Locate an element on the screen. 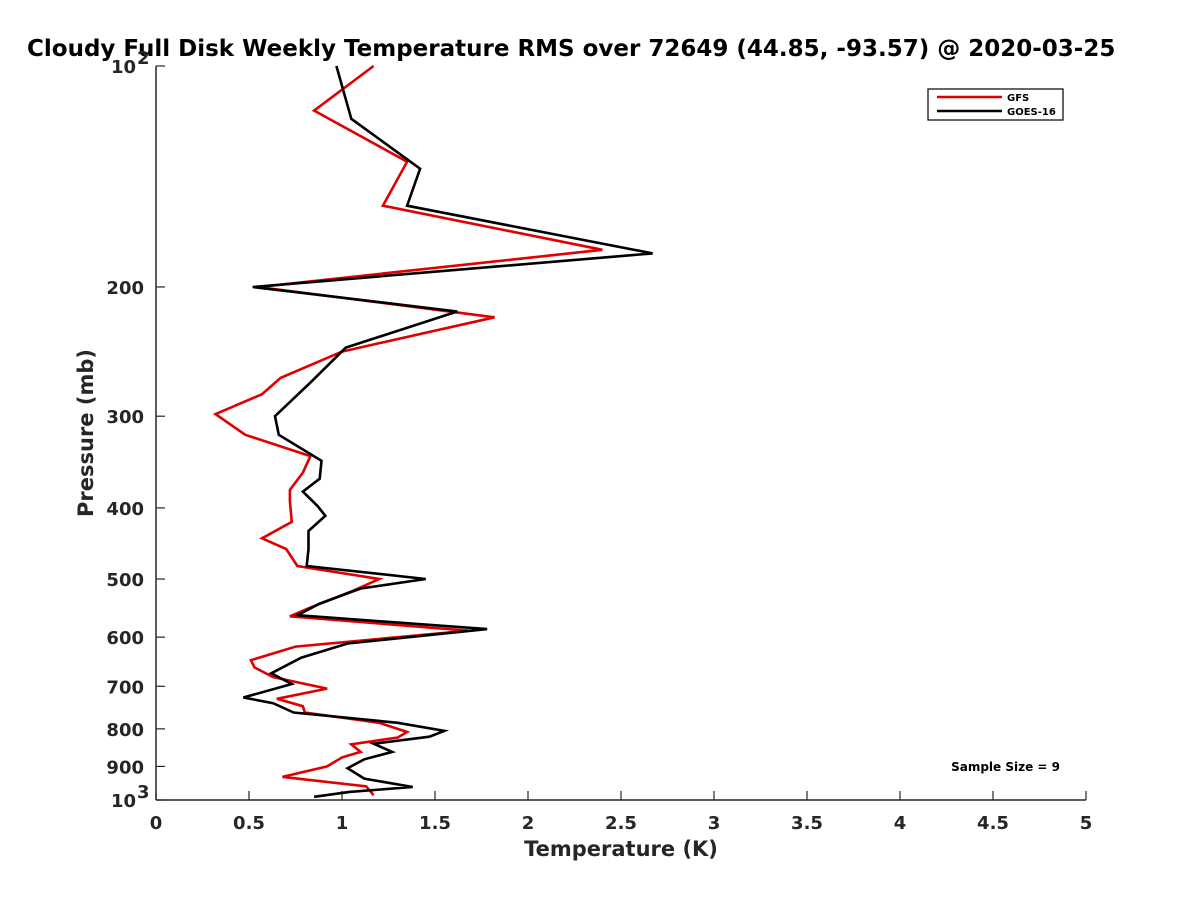 This screenshot has height=900, width=1200. legend-label-goes-16: GOES-16 is located at coordinates (1031, 112).